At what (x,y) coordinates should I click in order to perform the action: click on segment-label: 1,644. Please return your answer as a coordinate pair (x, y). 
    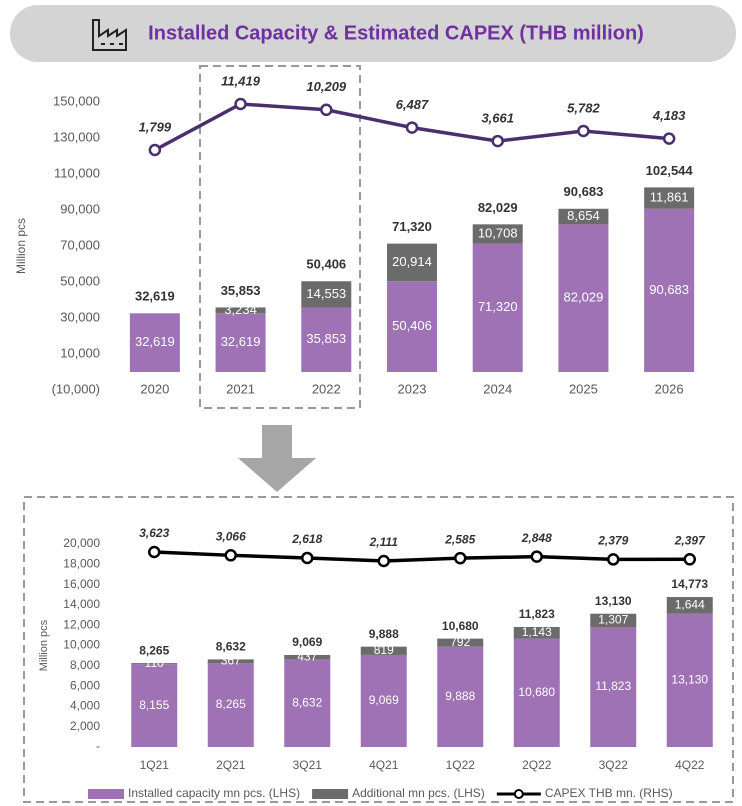
    Looking at the image, I should click on (690, 605).